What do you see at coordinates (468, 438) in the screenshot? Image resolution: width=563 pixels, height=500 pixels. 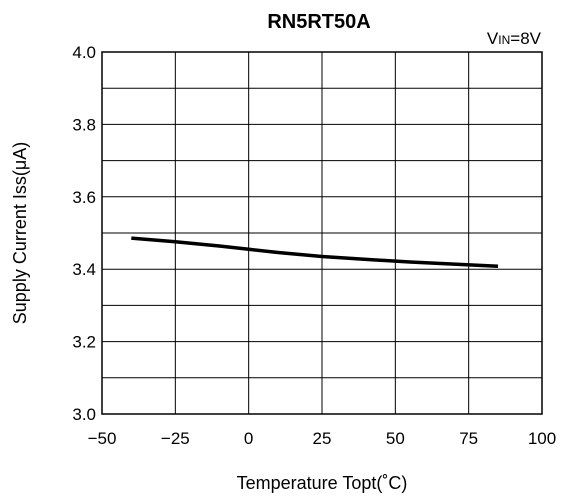 I see `x-tick-label: 75` at bounding box center [468, 438].